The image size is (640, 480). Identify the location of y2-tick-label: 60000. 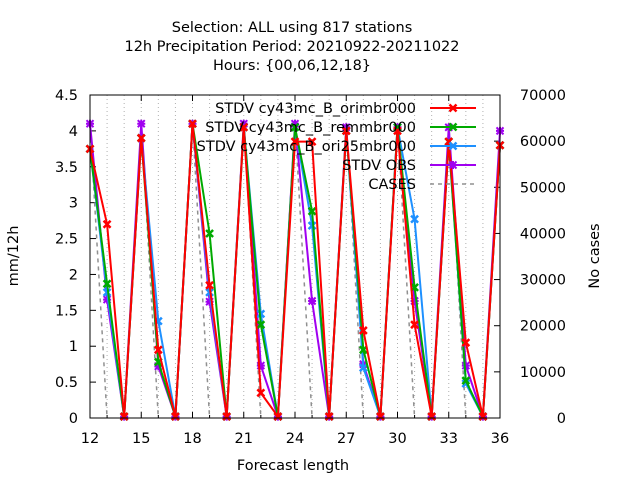
(543, 142).